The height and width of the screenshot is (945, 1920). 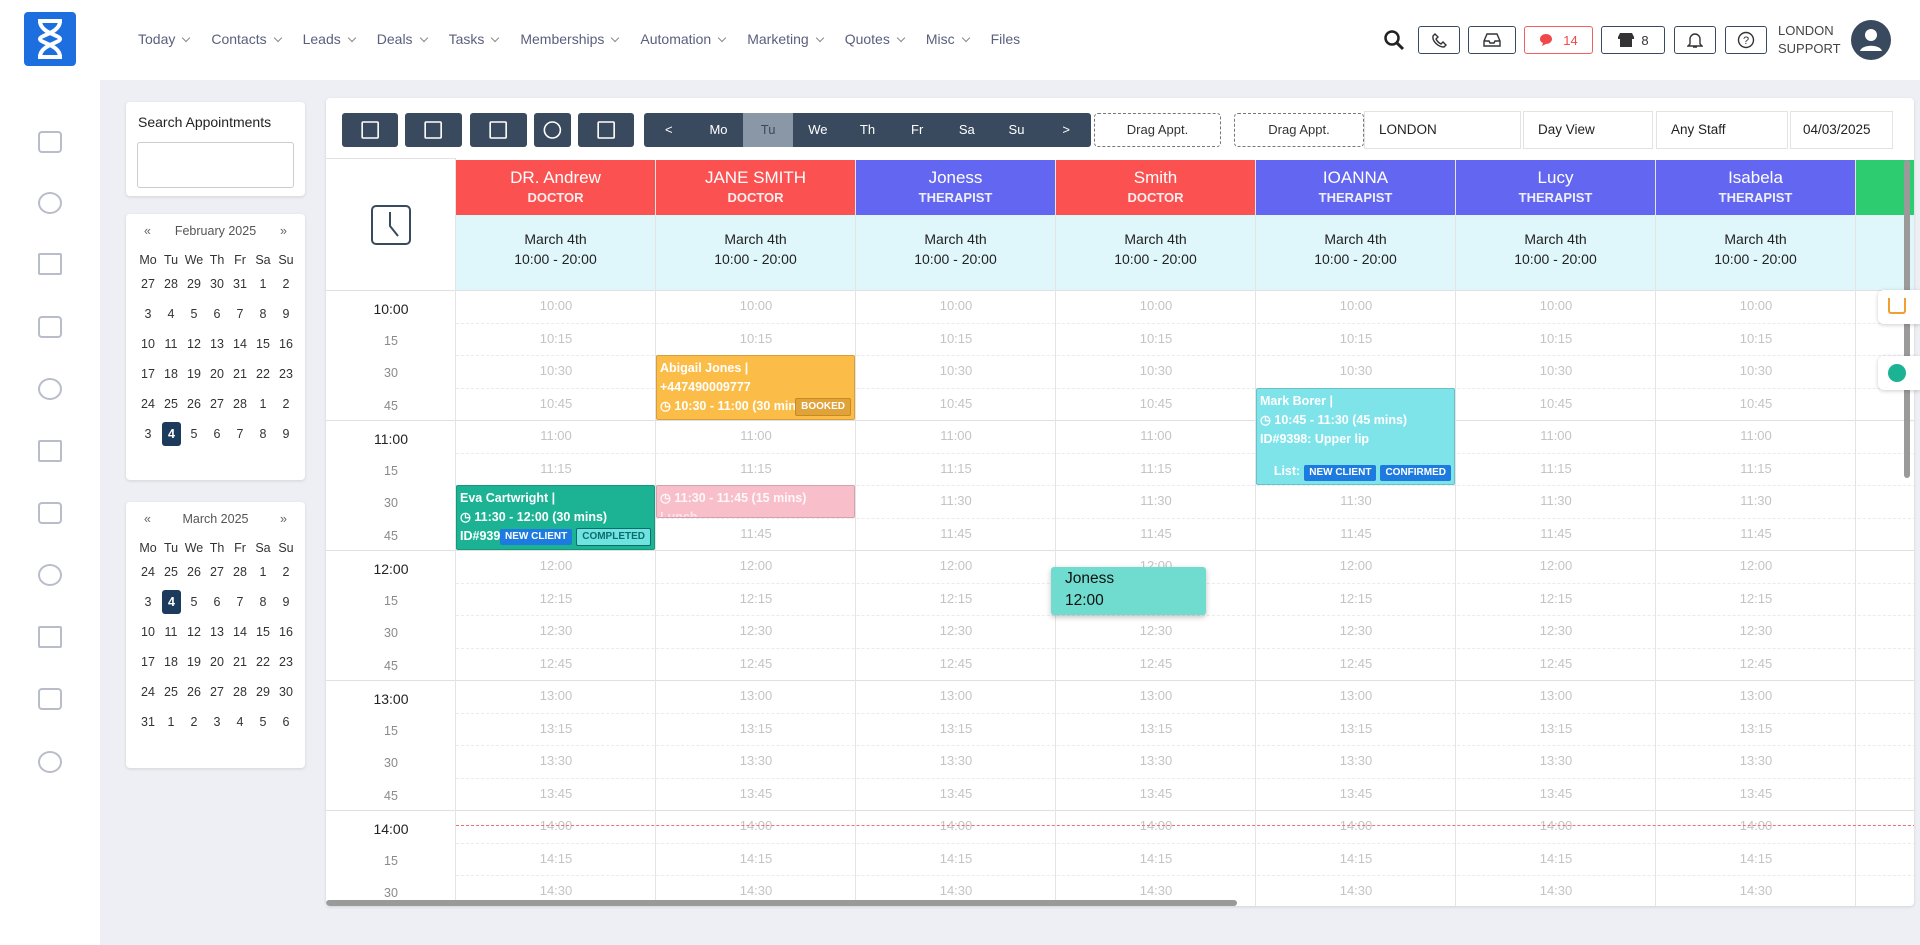 What do you see at coordinates (171, 344) in the screenshot?
I see `day: 11` at bounding box center [171, 344].